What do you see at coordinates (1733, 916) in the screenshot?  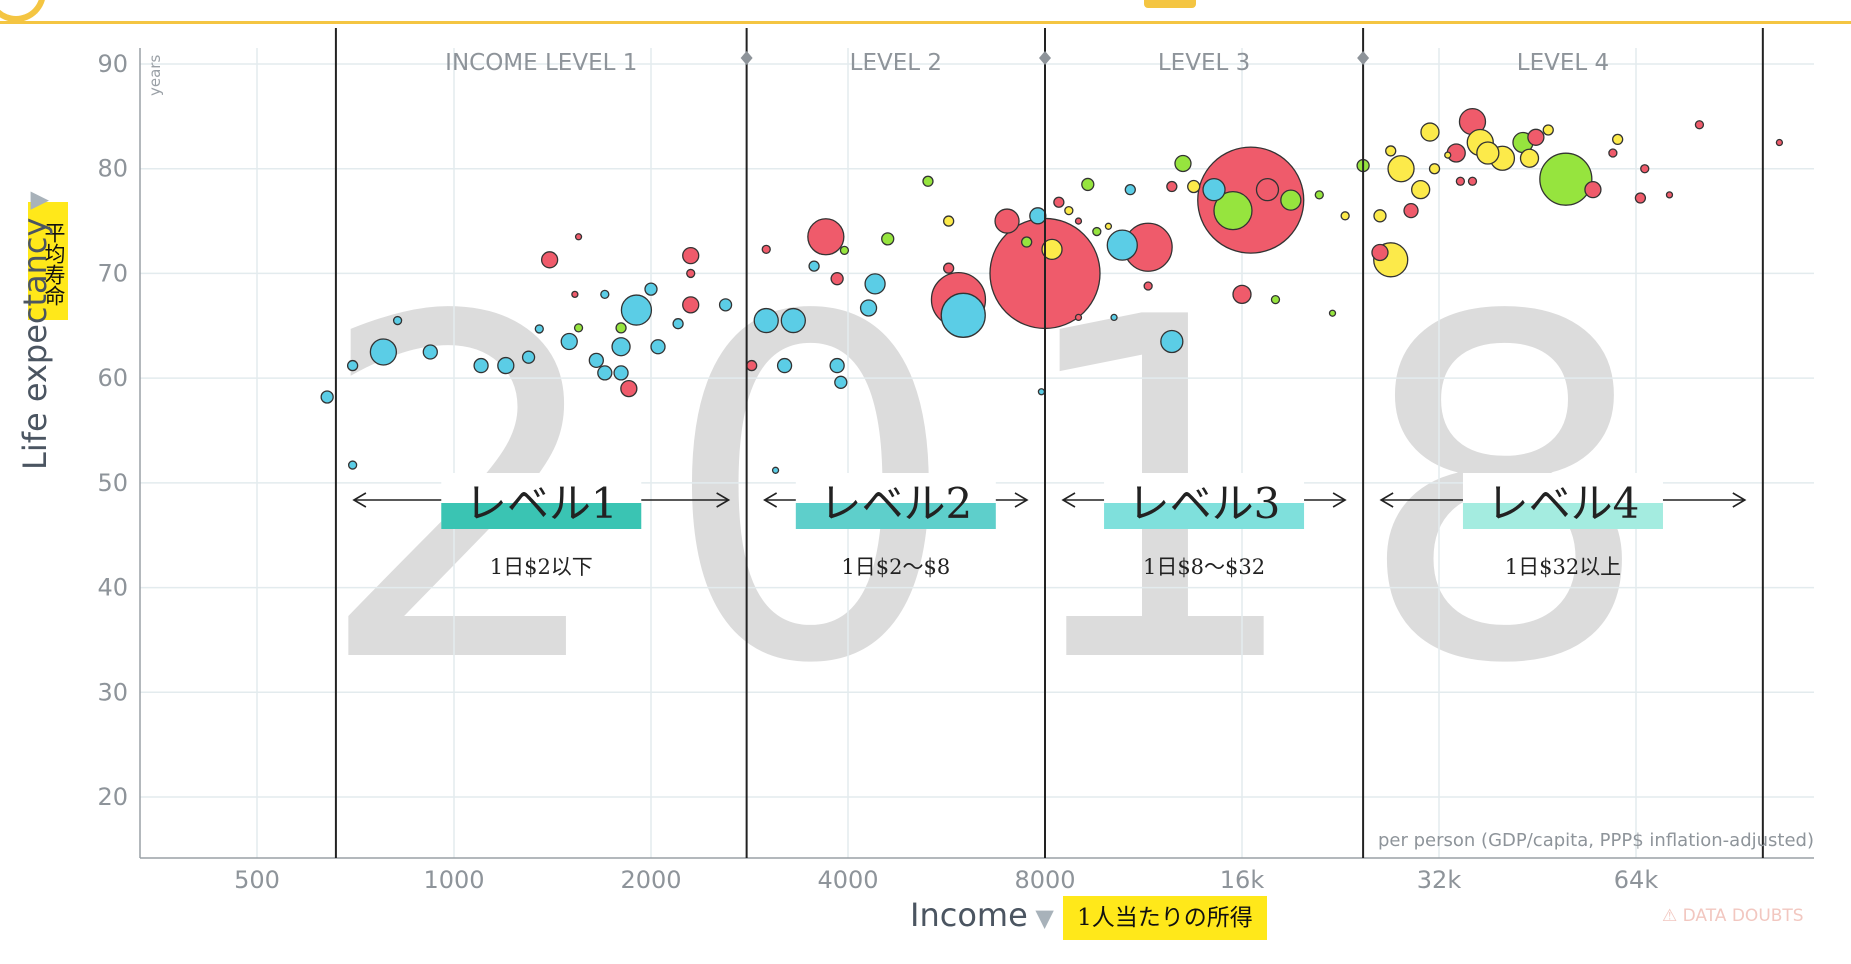 I see `data-doubts-link: ⚠ DATA DOUBTS` at bounding box center [1733, 916].